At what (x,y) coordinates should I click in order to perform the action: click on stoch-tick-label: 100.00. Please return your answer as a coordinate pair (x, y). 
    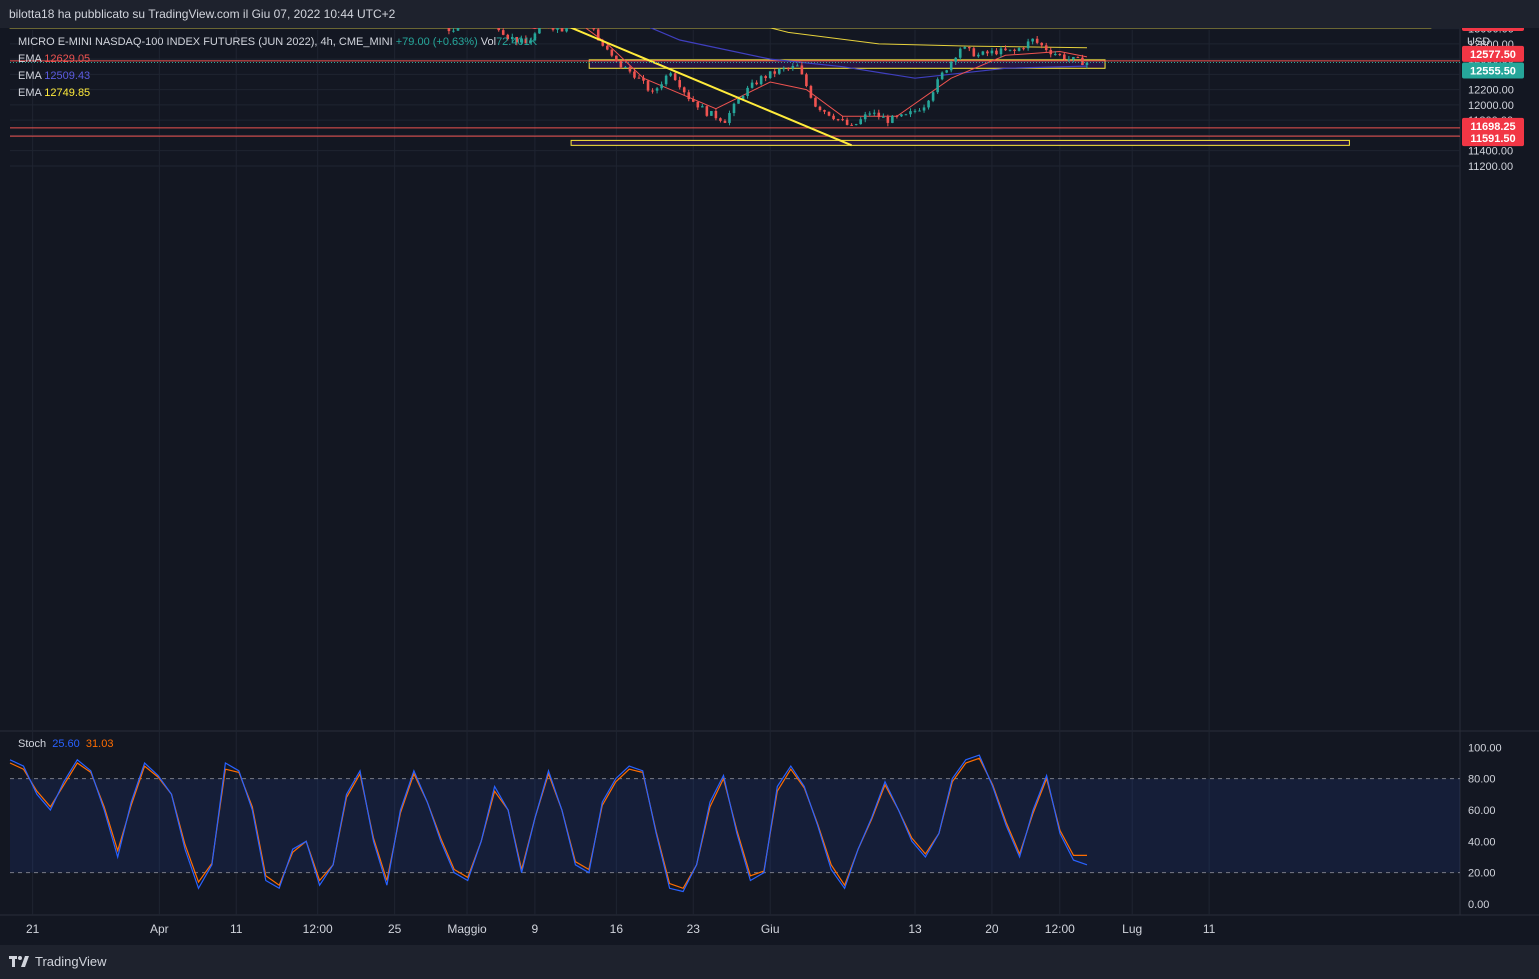
    Looking at the image, I should click on (1485, 748).